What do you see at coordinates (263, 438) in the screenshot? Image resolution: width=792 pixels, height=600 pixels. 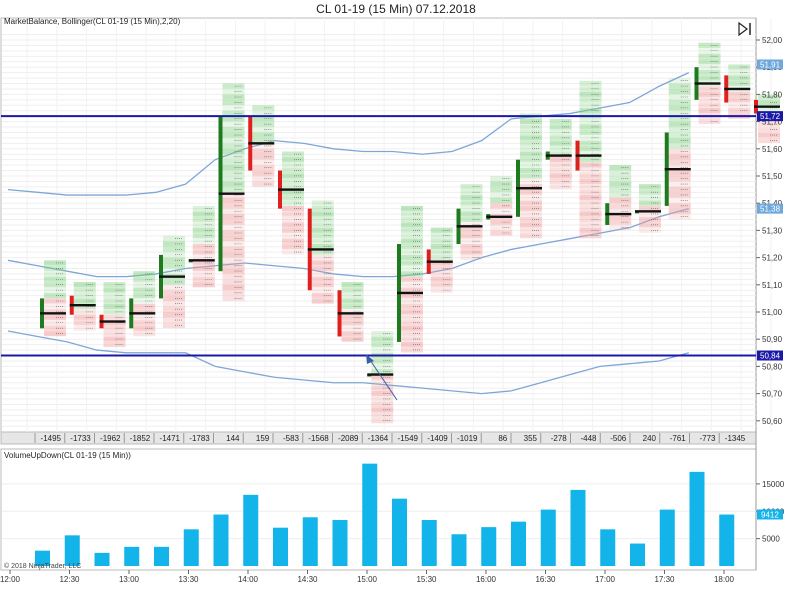 I see `delta-value: 159` at bounding box center [263, 438].